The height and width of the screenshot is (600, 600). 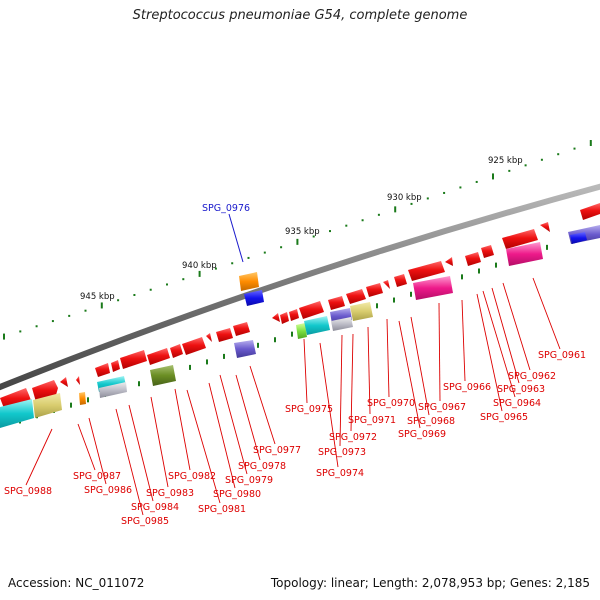 What do you see at coordinates (236, 238) in the screenshot?
I see `highlight-pointer-line` at bounding box center [236, 238].